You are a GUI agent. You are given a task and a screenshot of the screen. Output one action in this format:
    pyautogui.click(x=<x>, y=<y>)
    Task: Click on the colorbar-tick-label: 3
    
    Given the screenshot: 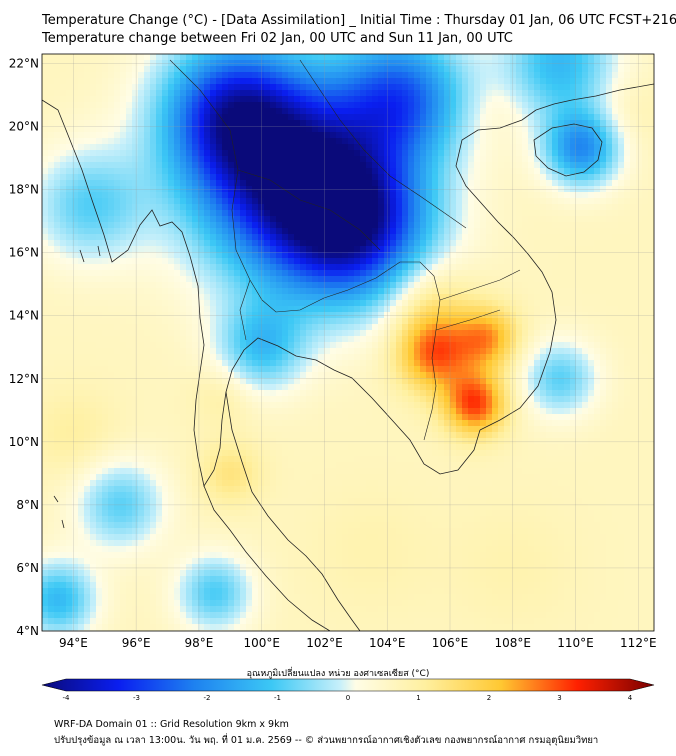 What is the action you would take?
    pyautogui.click(x=559, y=698)
    